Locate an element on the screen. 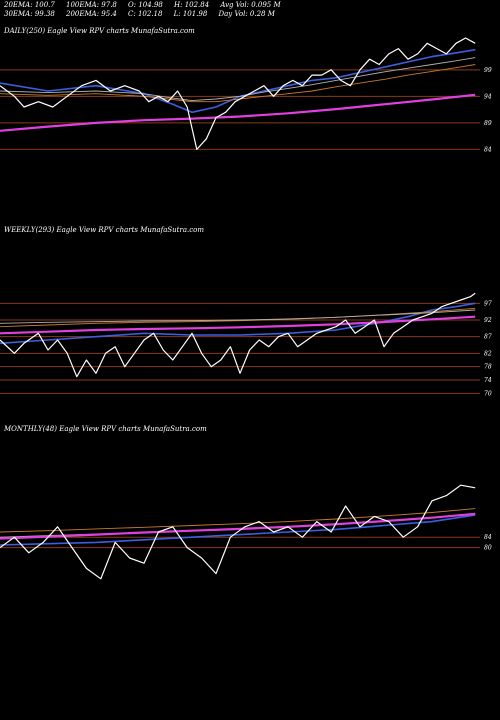  avg-vol-label: Avg Vol: 0.095 M is located at coordinates (250, 5).